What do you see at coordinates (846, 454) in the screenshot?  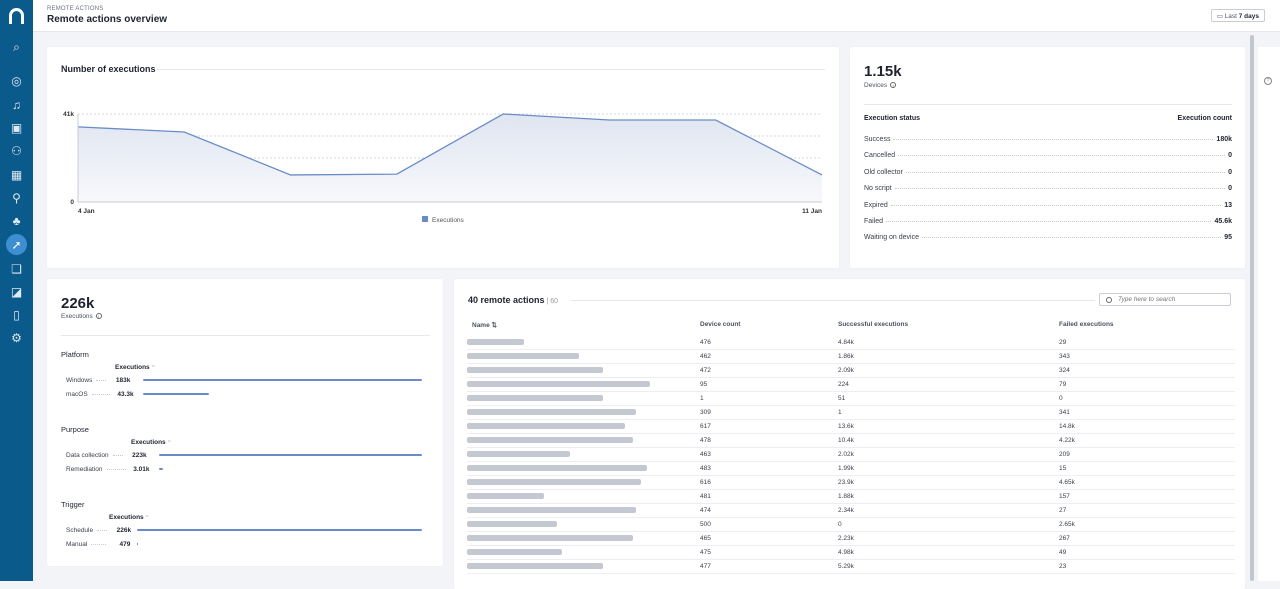 I see `successful-executions: 2.02k` at bounding box center [846, 454].